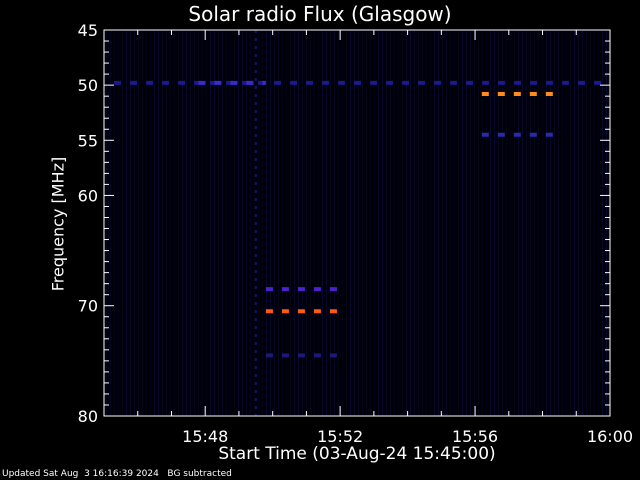 This screenshot has width=640, height=480. I want to click on x-tick-label: 15:48, so click(205, 436).